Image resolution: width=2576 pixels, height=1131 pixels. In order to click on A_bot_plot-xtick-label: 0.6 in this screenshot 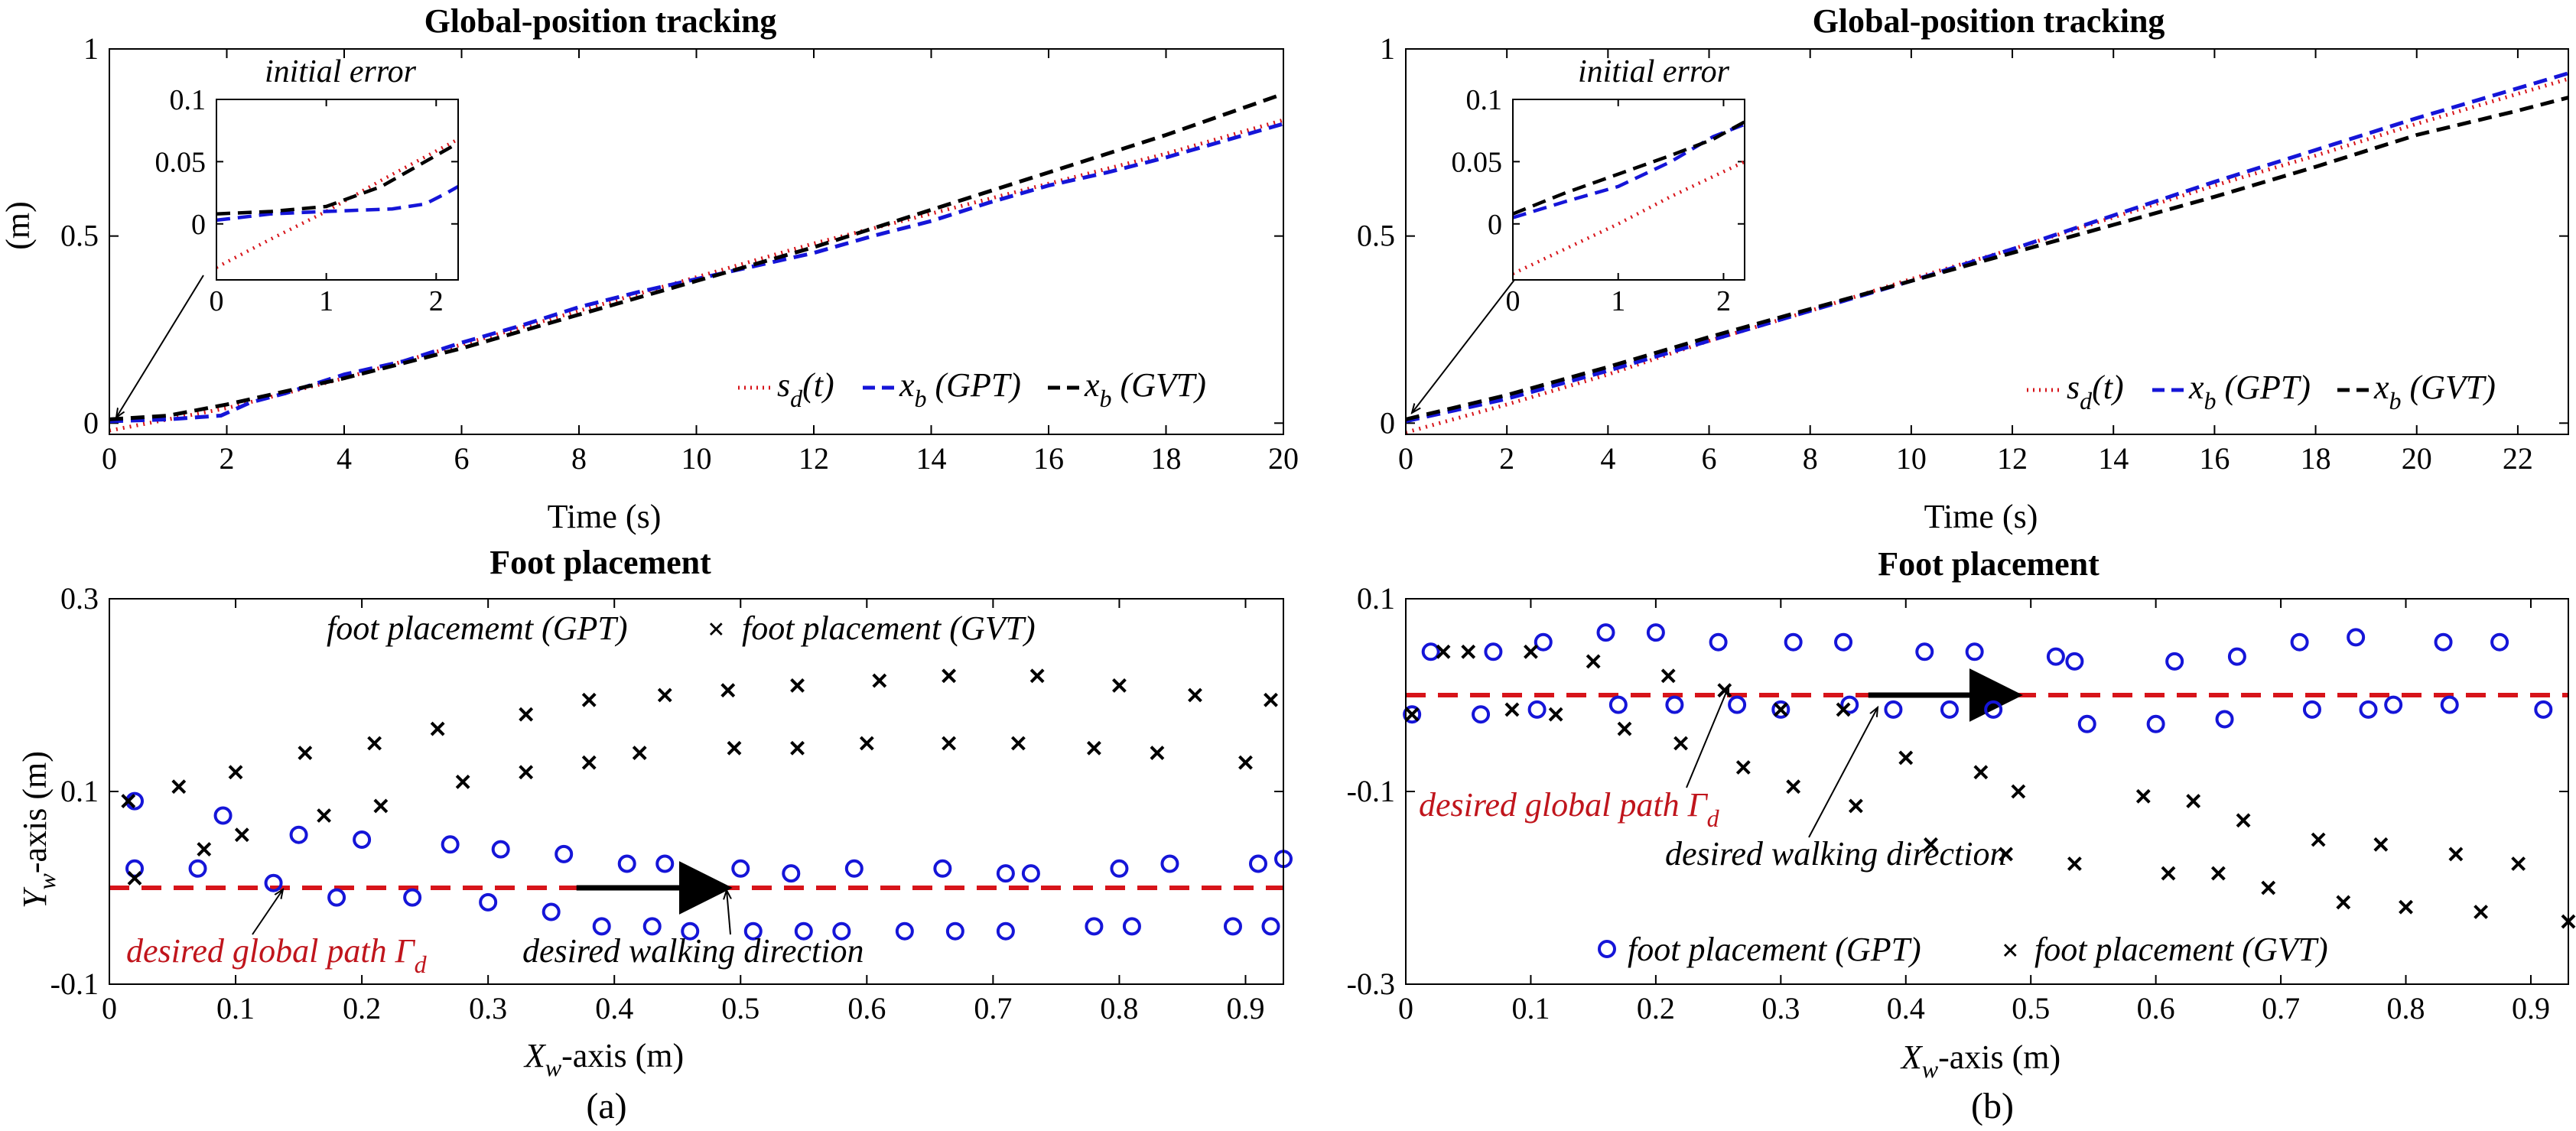, I will do `click(866, 1008)`.